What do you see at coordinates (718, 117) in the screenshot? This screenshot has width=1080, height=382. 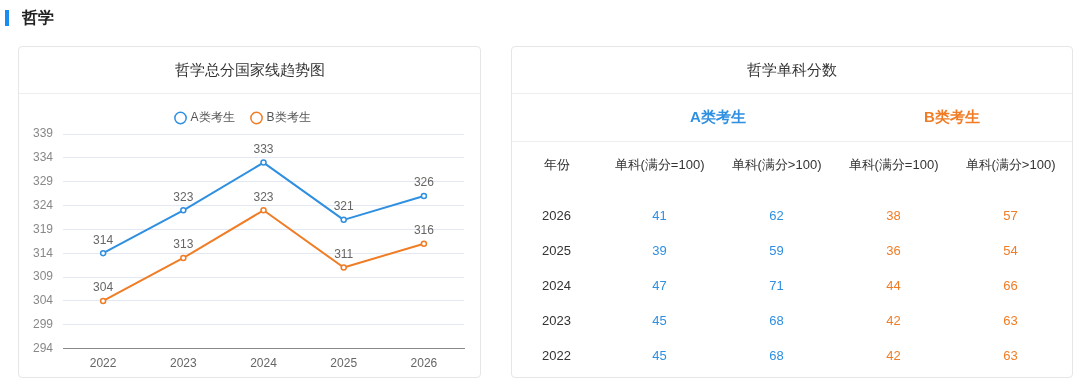 I see `text: A类考生` at bounding box center [718, 117].